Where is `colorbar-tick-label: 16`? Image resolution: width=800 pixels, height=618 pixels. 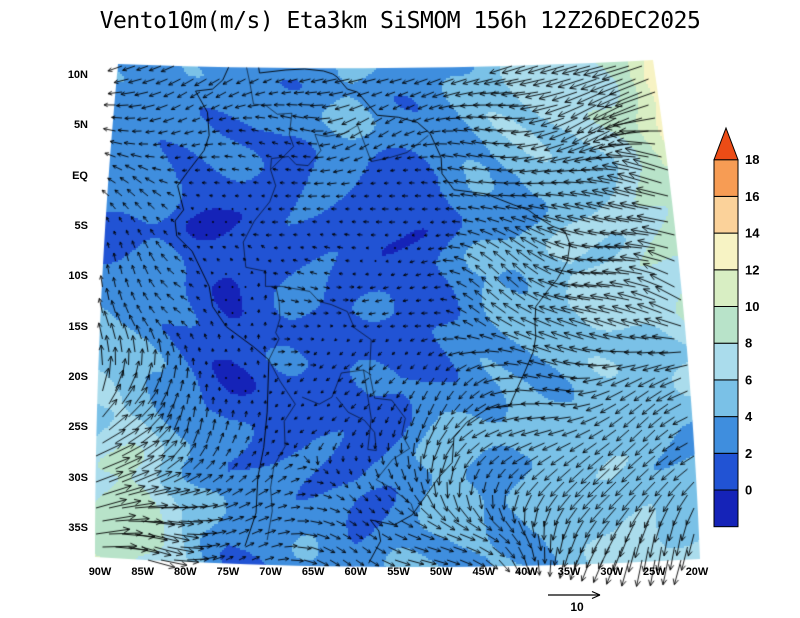
colorbar-tick-label: 16 is located at coordinates (752, 196).